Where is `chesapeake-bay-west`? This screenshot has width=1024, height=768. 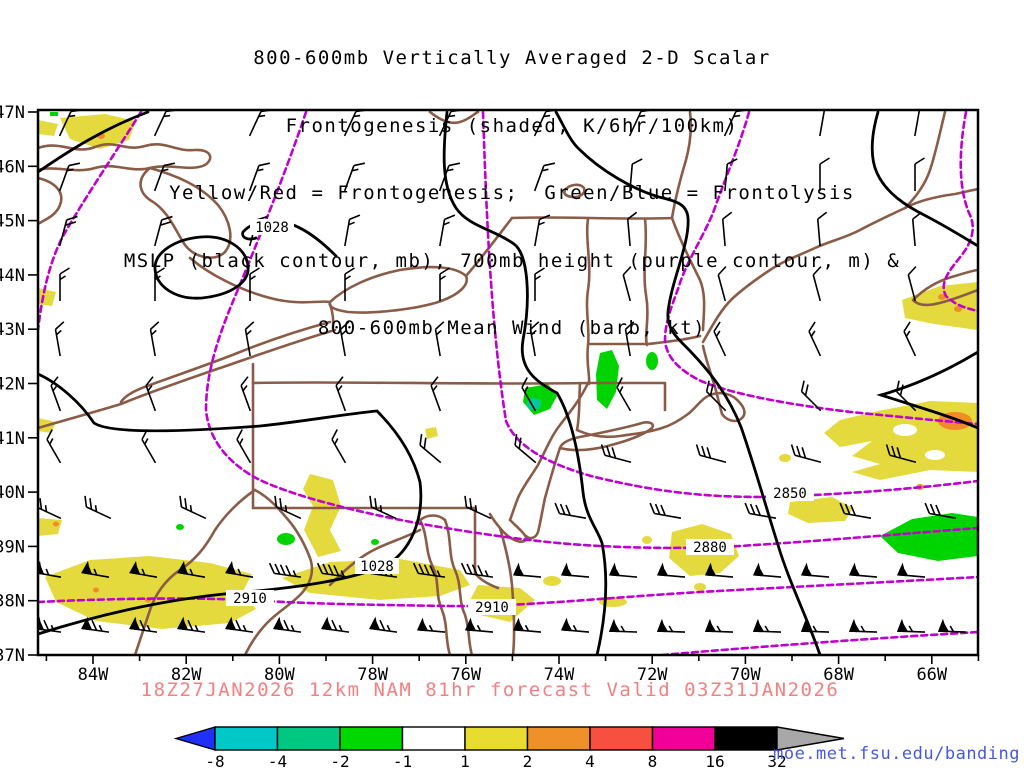
chesapeake-bay-west is located at coordinates (435, 586).